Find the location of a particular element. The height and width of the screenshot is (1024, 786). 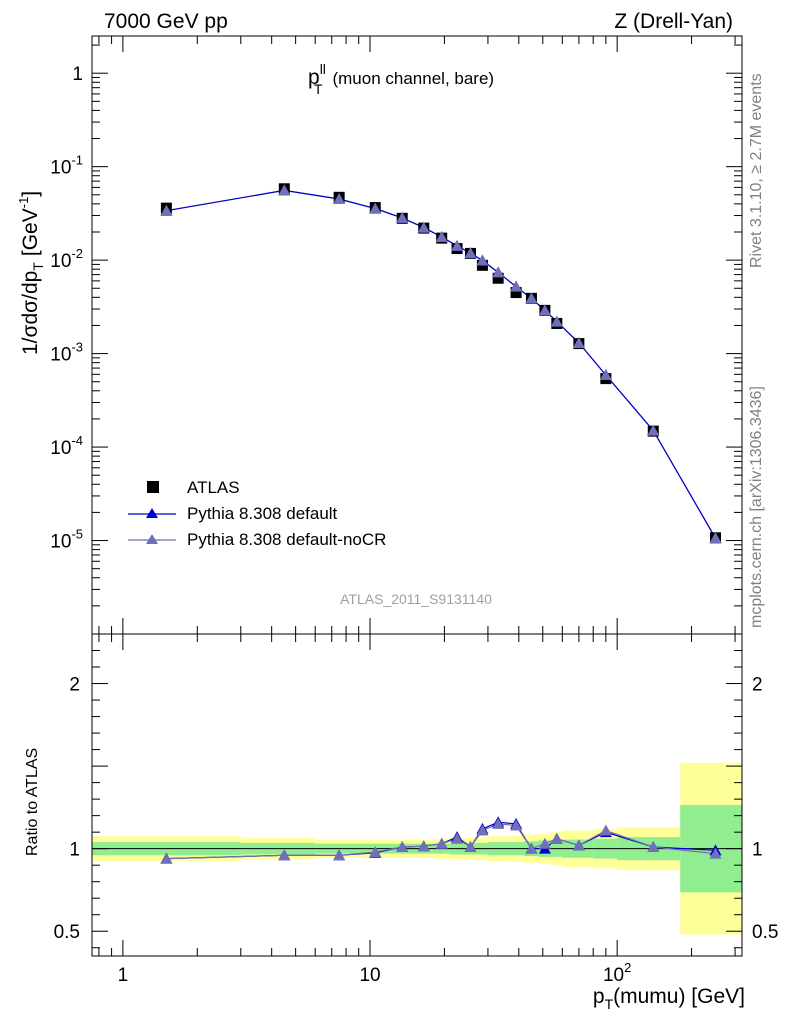

header-right: Z (Drell-Yan) is located at coordinates (673, 21).